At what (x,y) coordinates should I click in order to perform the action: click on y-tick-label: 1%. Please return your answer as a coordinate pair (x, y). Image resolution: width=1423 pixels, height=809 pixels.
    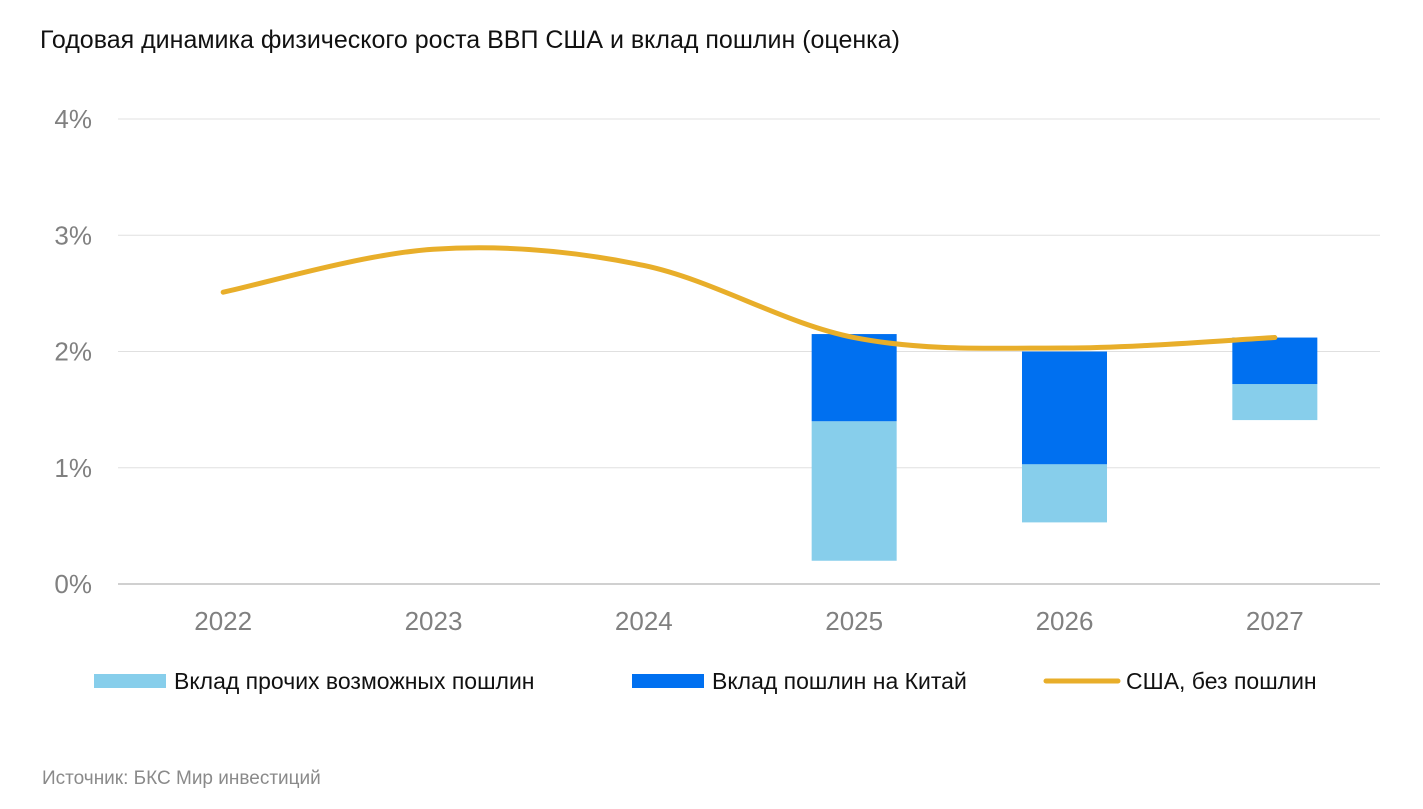
    Looking at the image, I should click on (73, 468).